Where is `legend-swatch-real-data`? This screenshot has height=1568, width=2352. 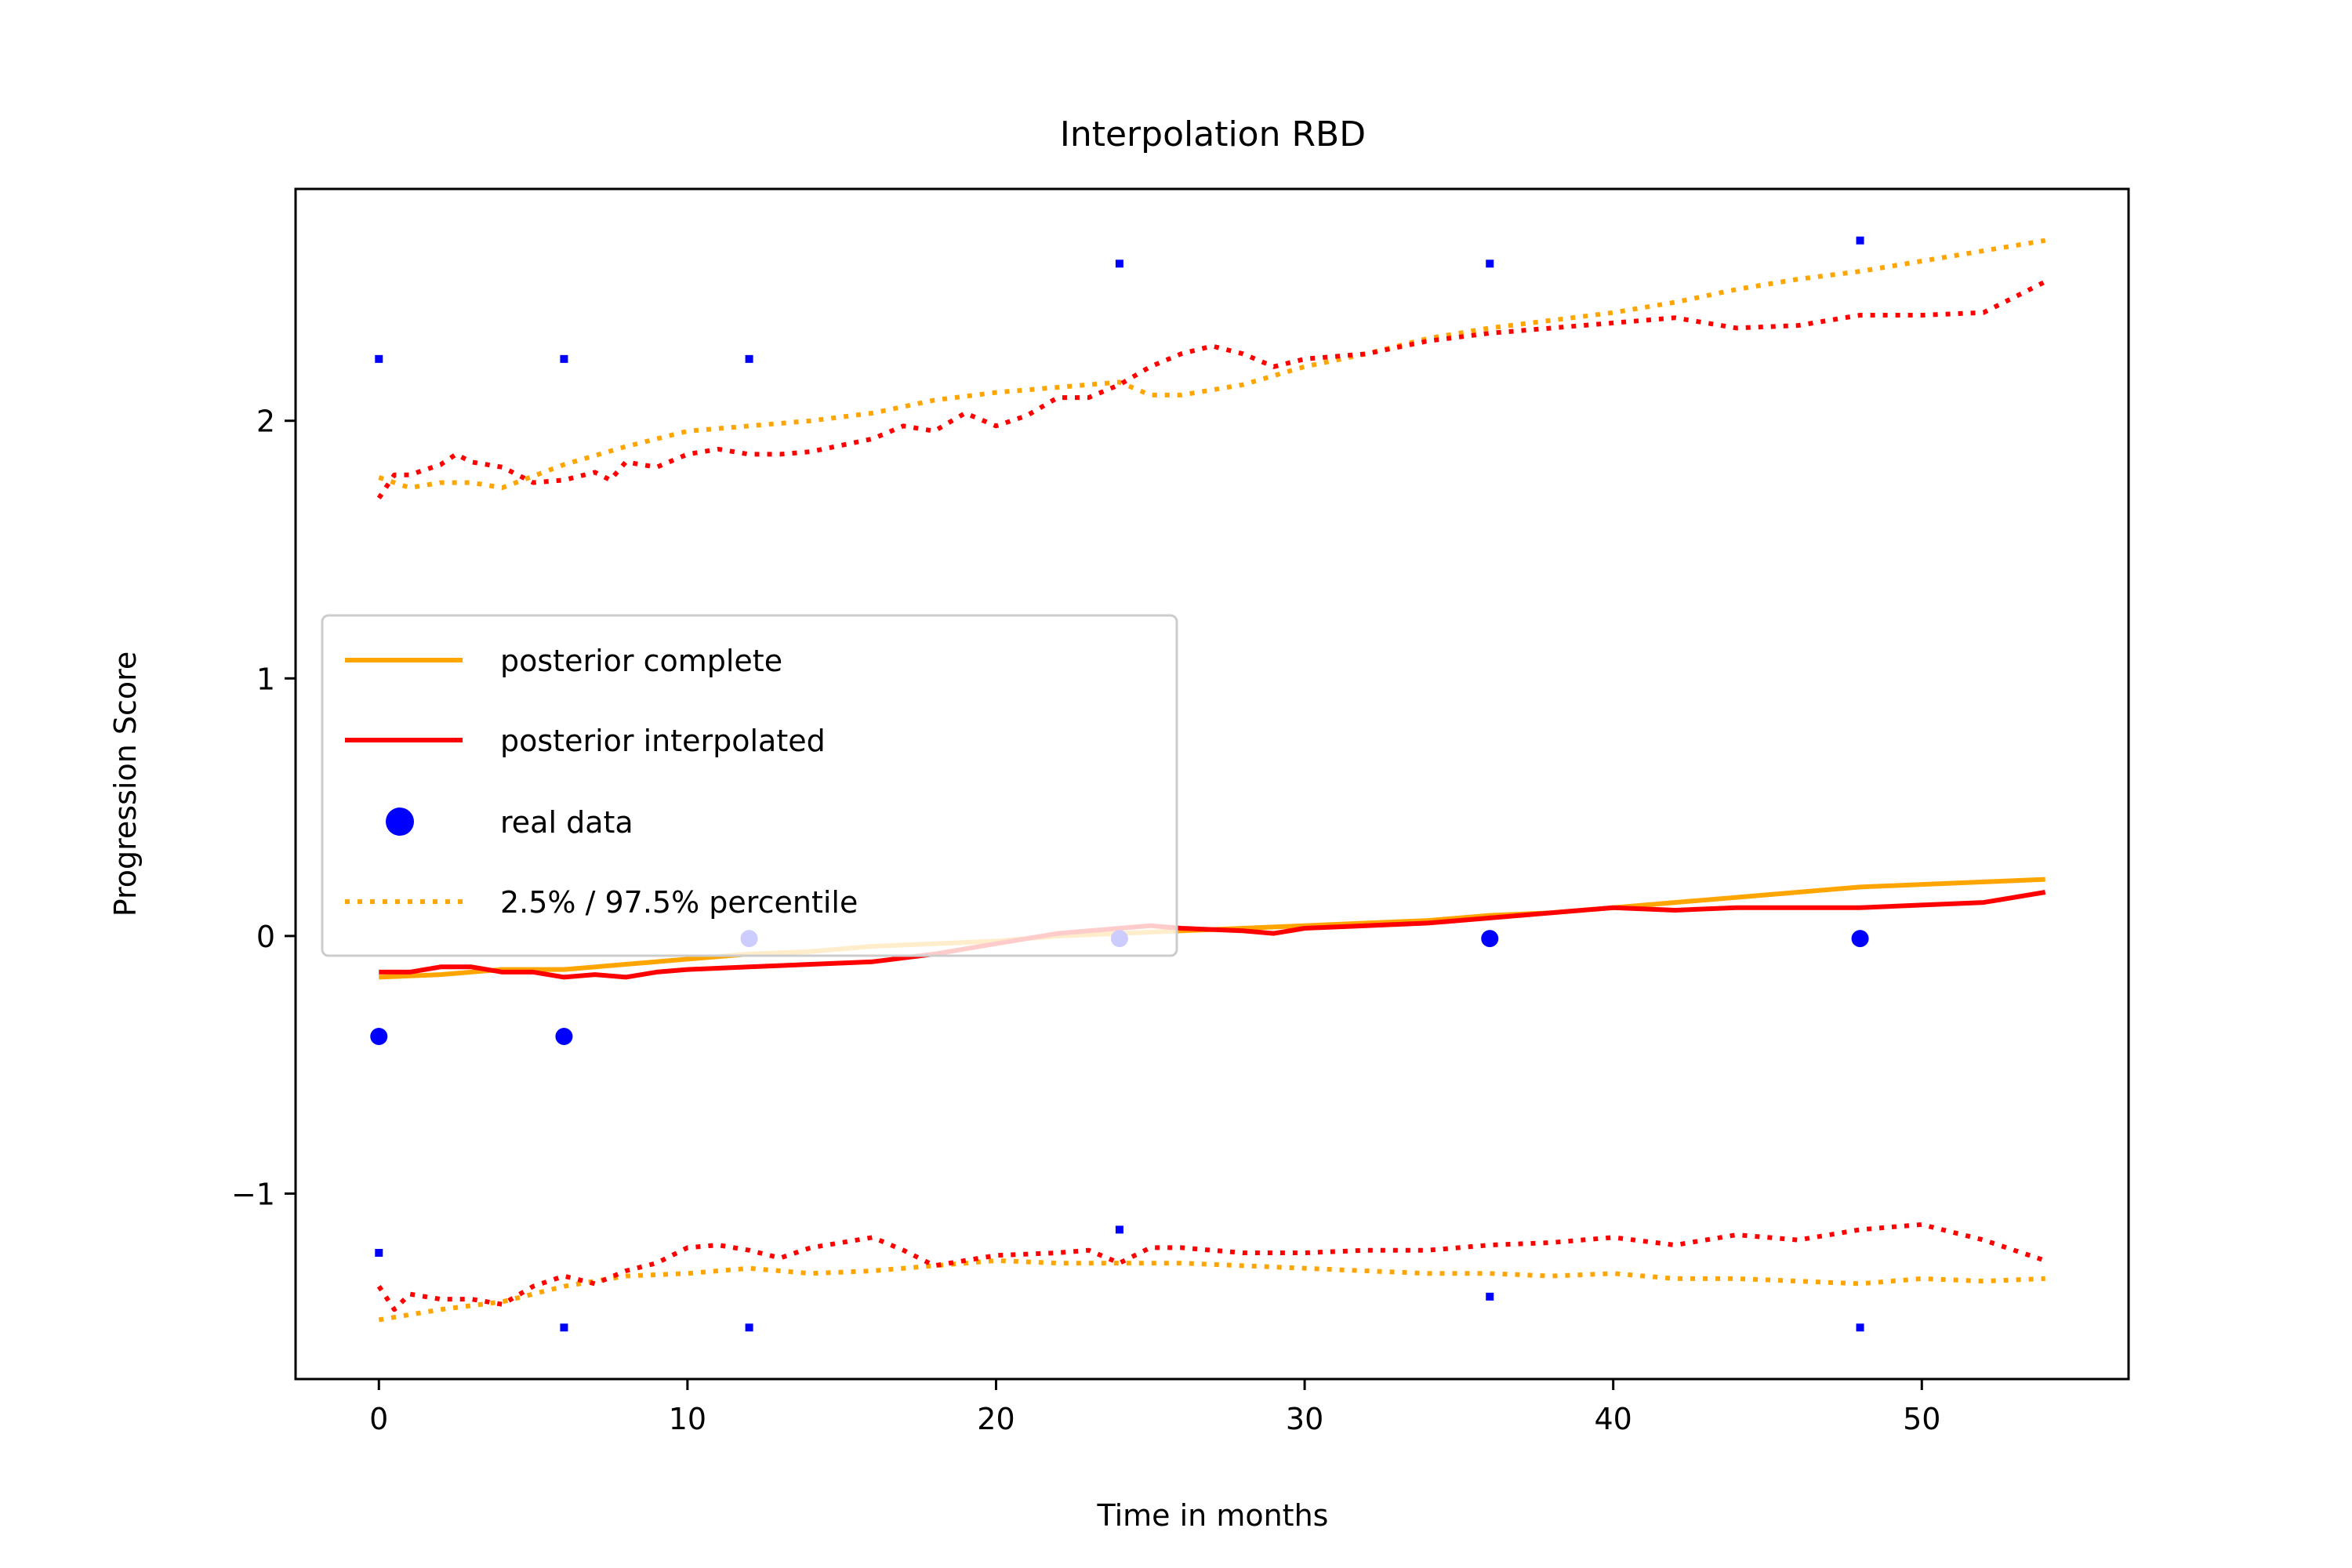 legend-swatch-real-data is located at coordinates (400, 822).